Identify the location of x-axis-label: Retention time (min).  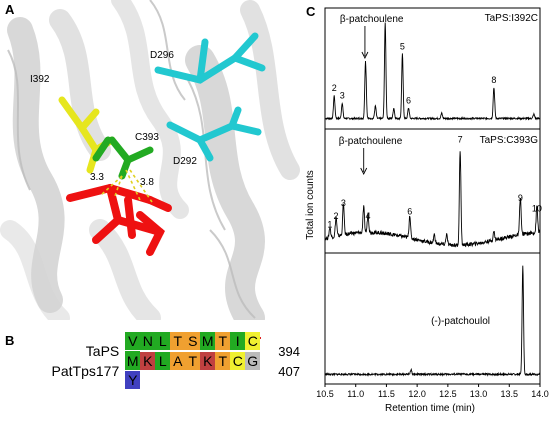
(430, 408).